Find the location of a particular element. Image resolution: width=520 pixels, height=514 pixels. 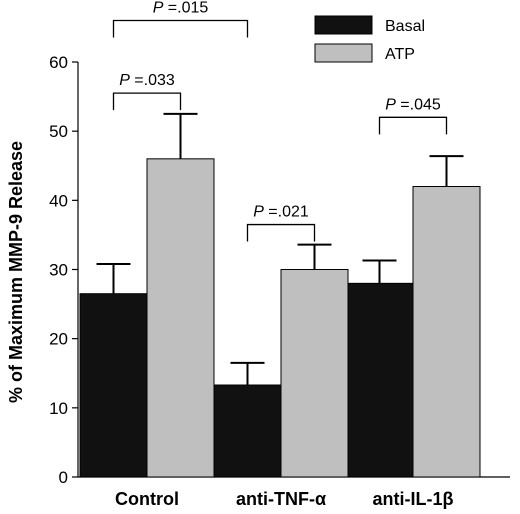

y-tick-label: 20 is located at coordinates (58, 339).